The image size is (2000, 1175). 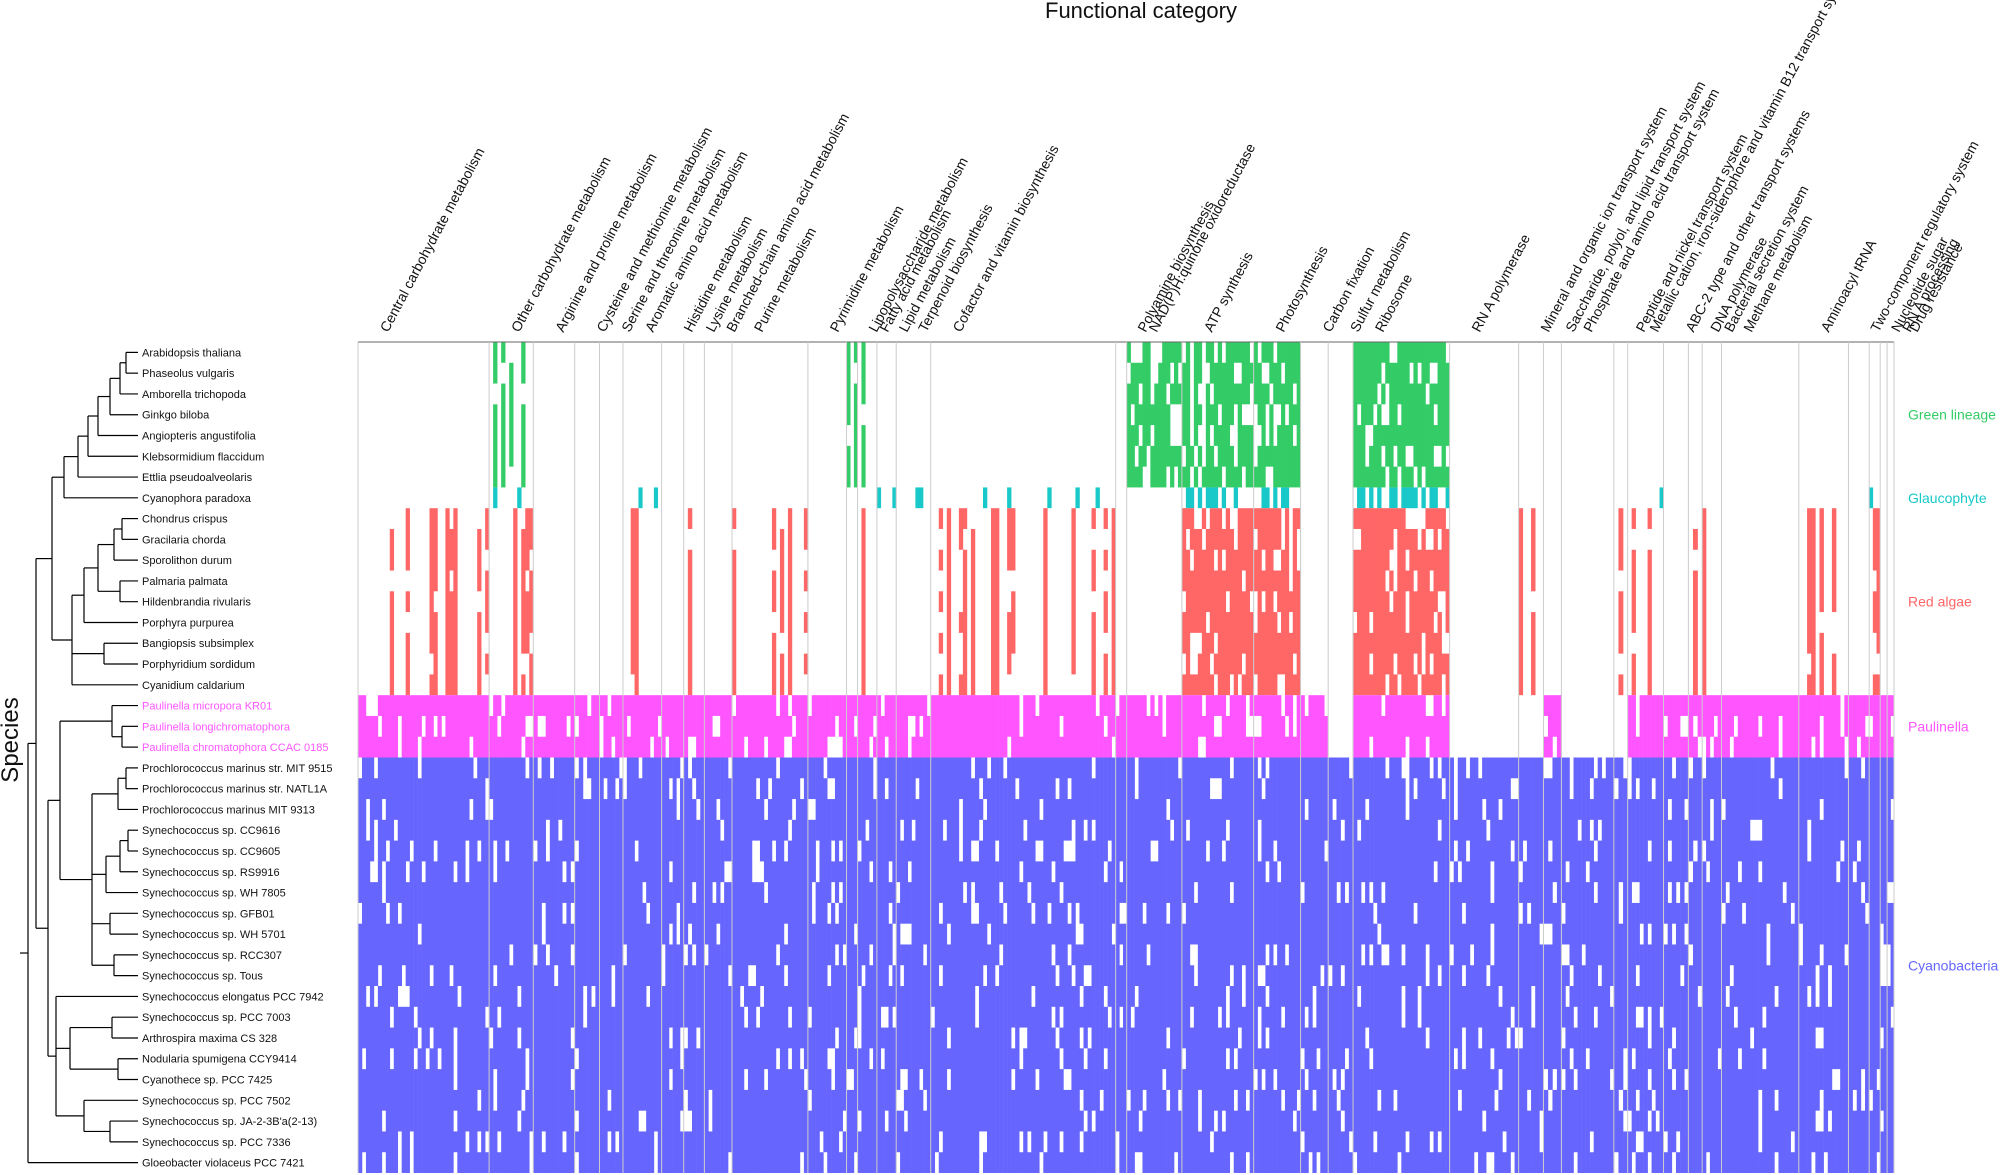 I want to click on species-label: Bangiopsis subsimplex, so click(x=198, y=644).